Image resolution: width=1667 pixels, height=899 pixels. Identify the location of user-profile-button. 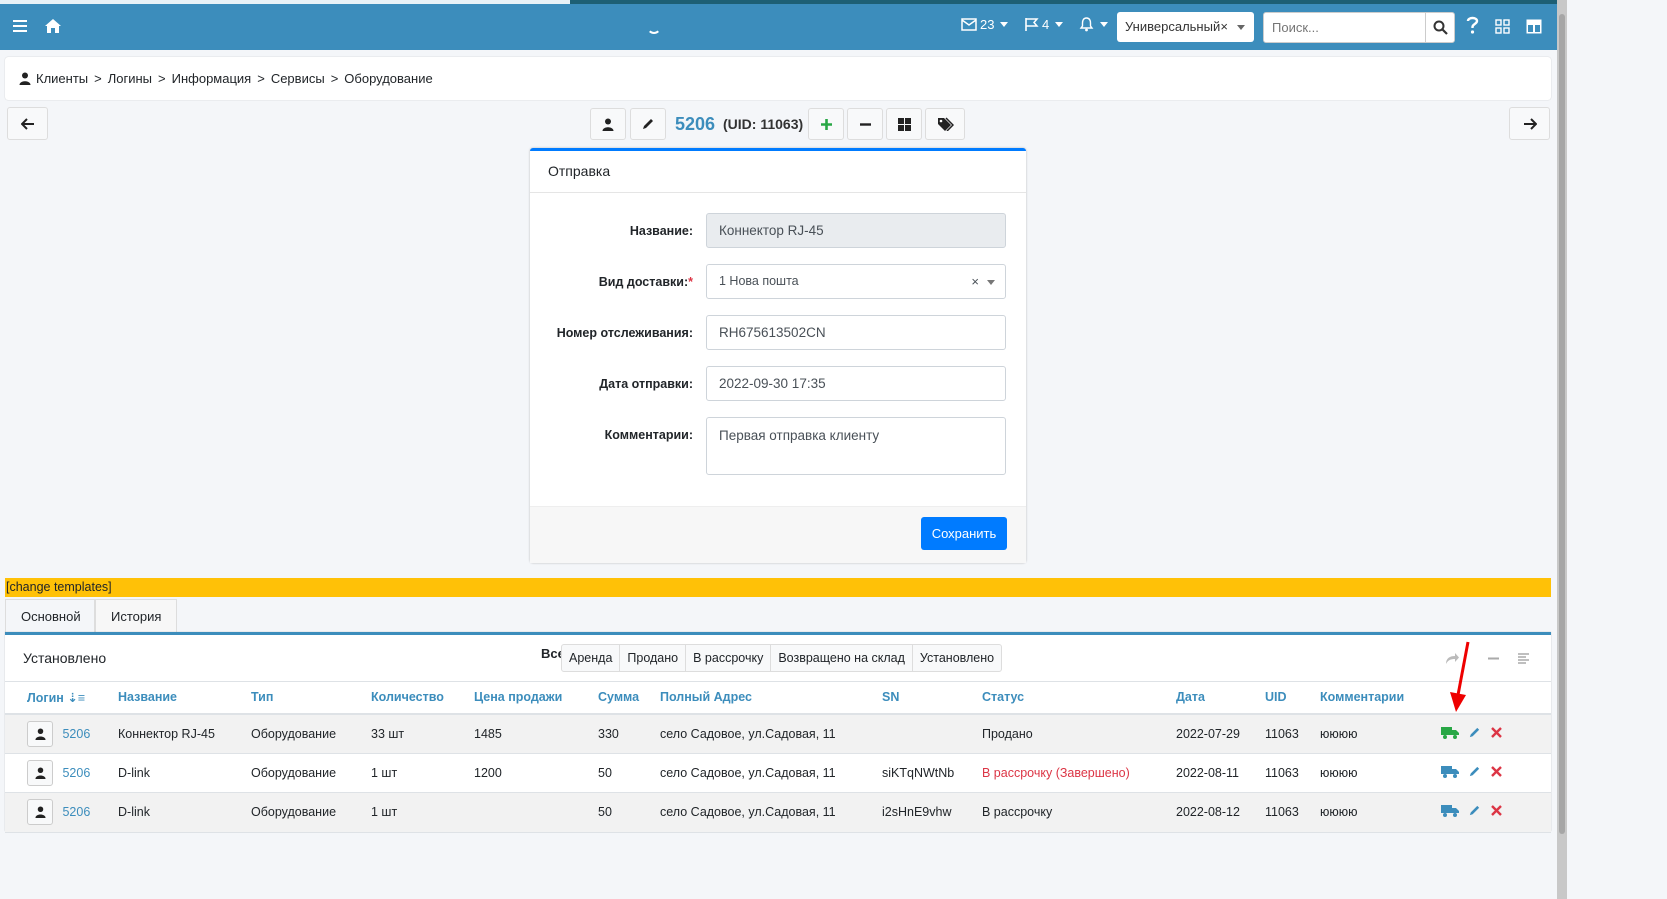
(608, 124).